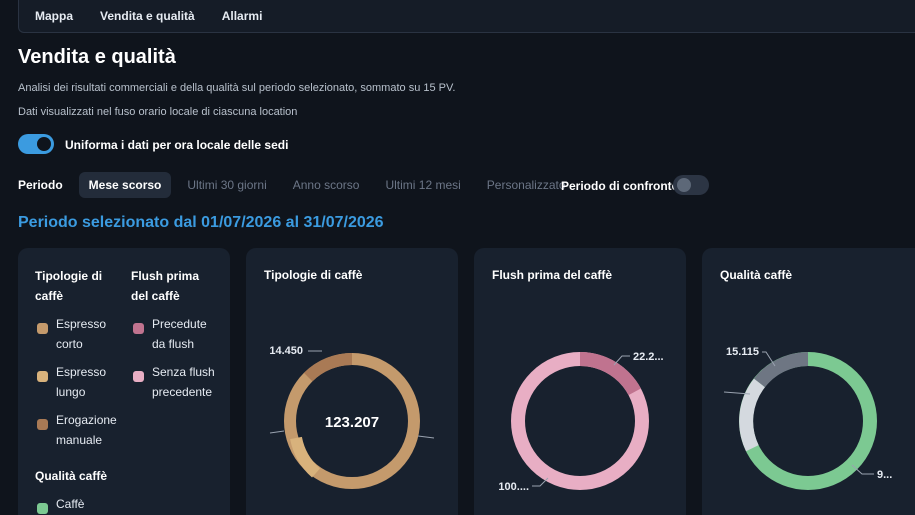  What do you see at coordinates (352, 422) in the screenshot?
I see `donut-center-total: 123.207` at bounding box center [352, 422].